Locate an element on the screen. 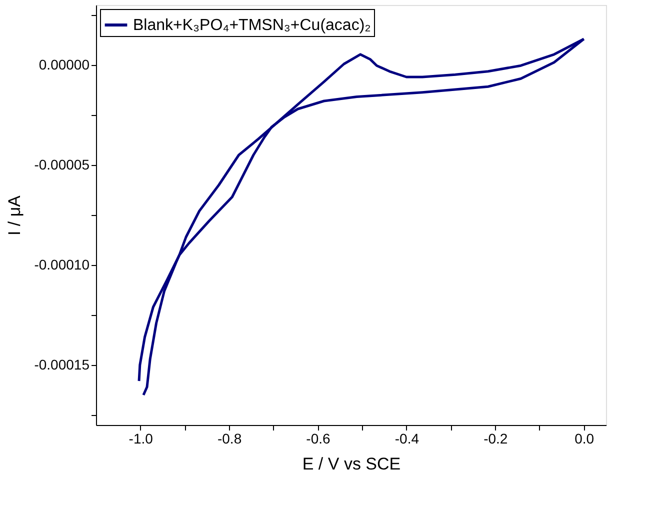  x-tick-label: -0.6 is located at coordinates (318, 438).